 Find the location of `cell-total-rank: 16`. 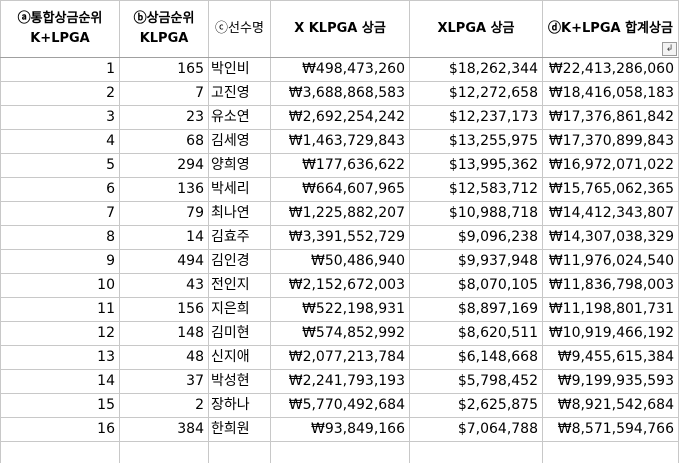

cell-total-rank: 16 is located at coordinates (60, 429).